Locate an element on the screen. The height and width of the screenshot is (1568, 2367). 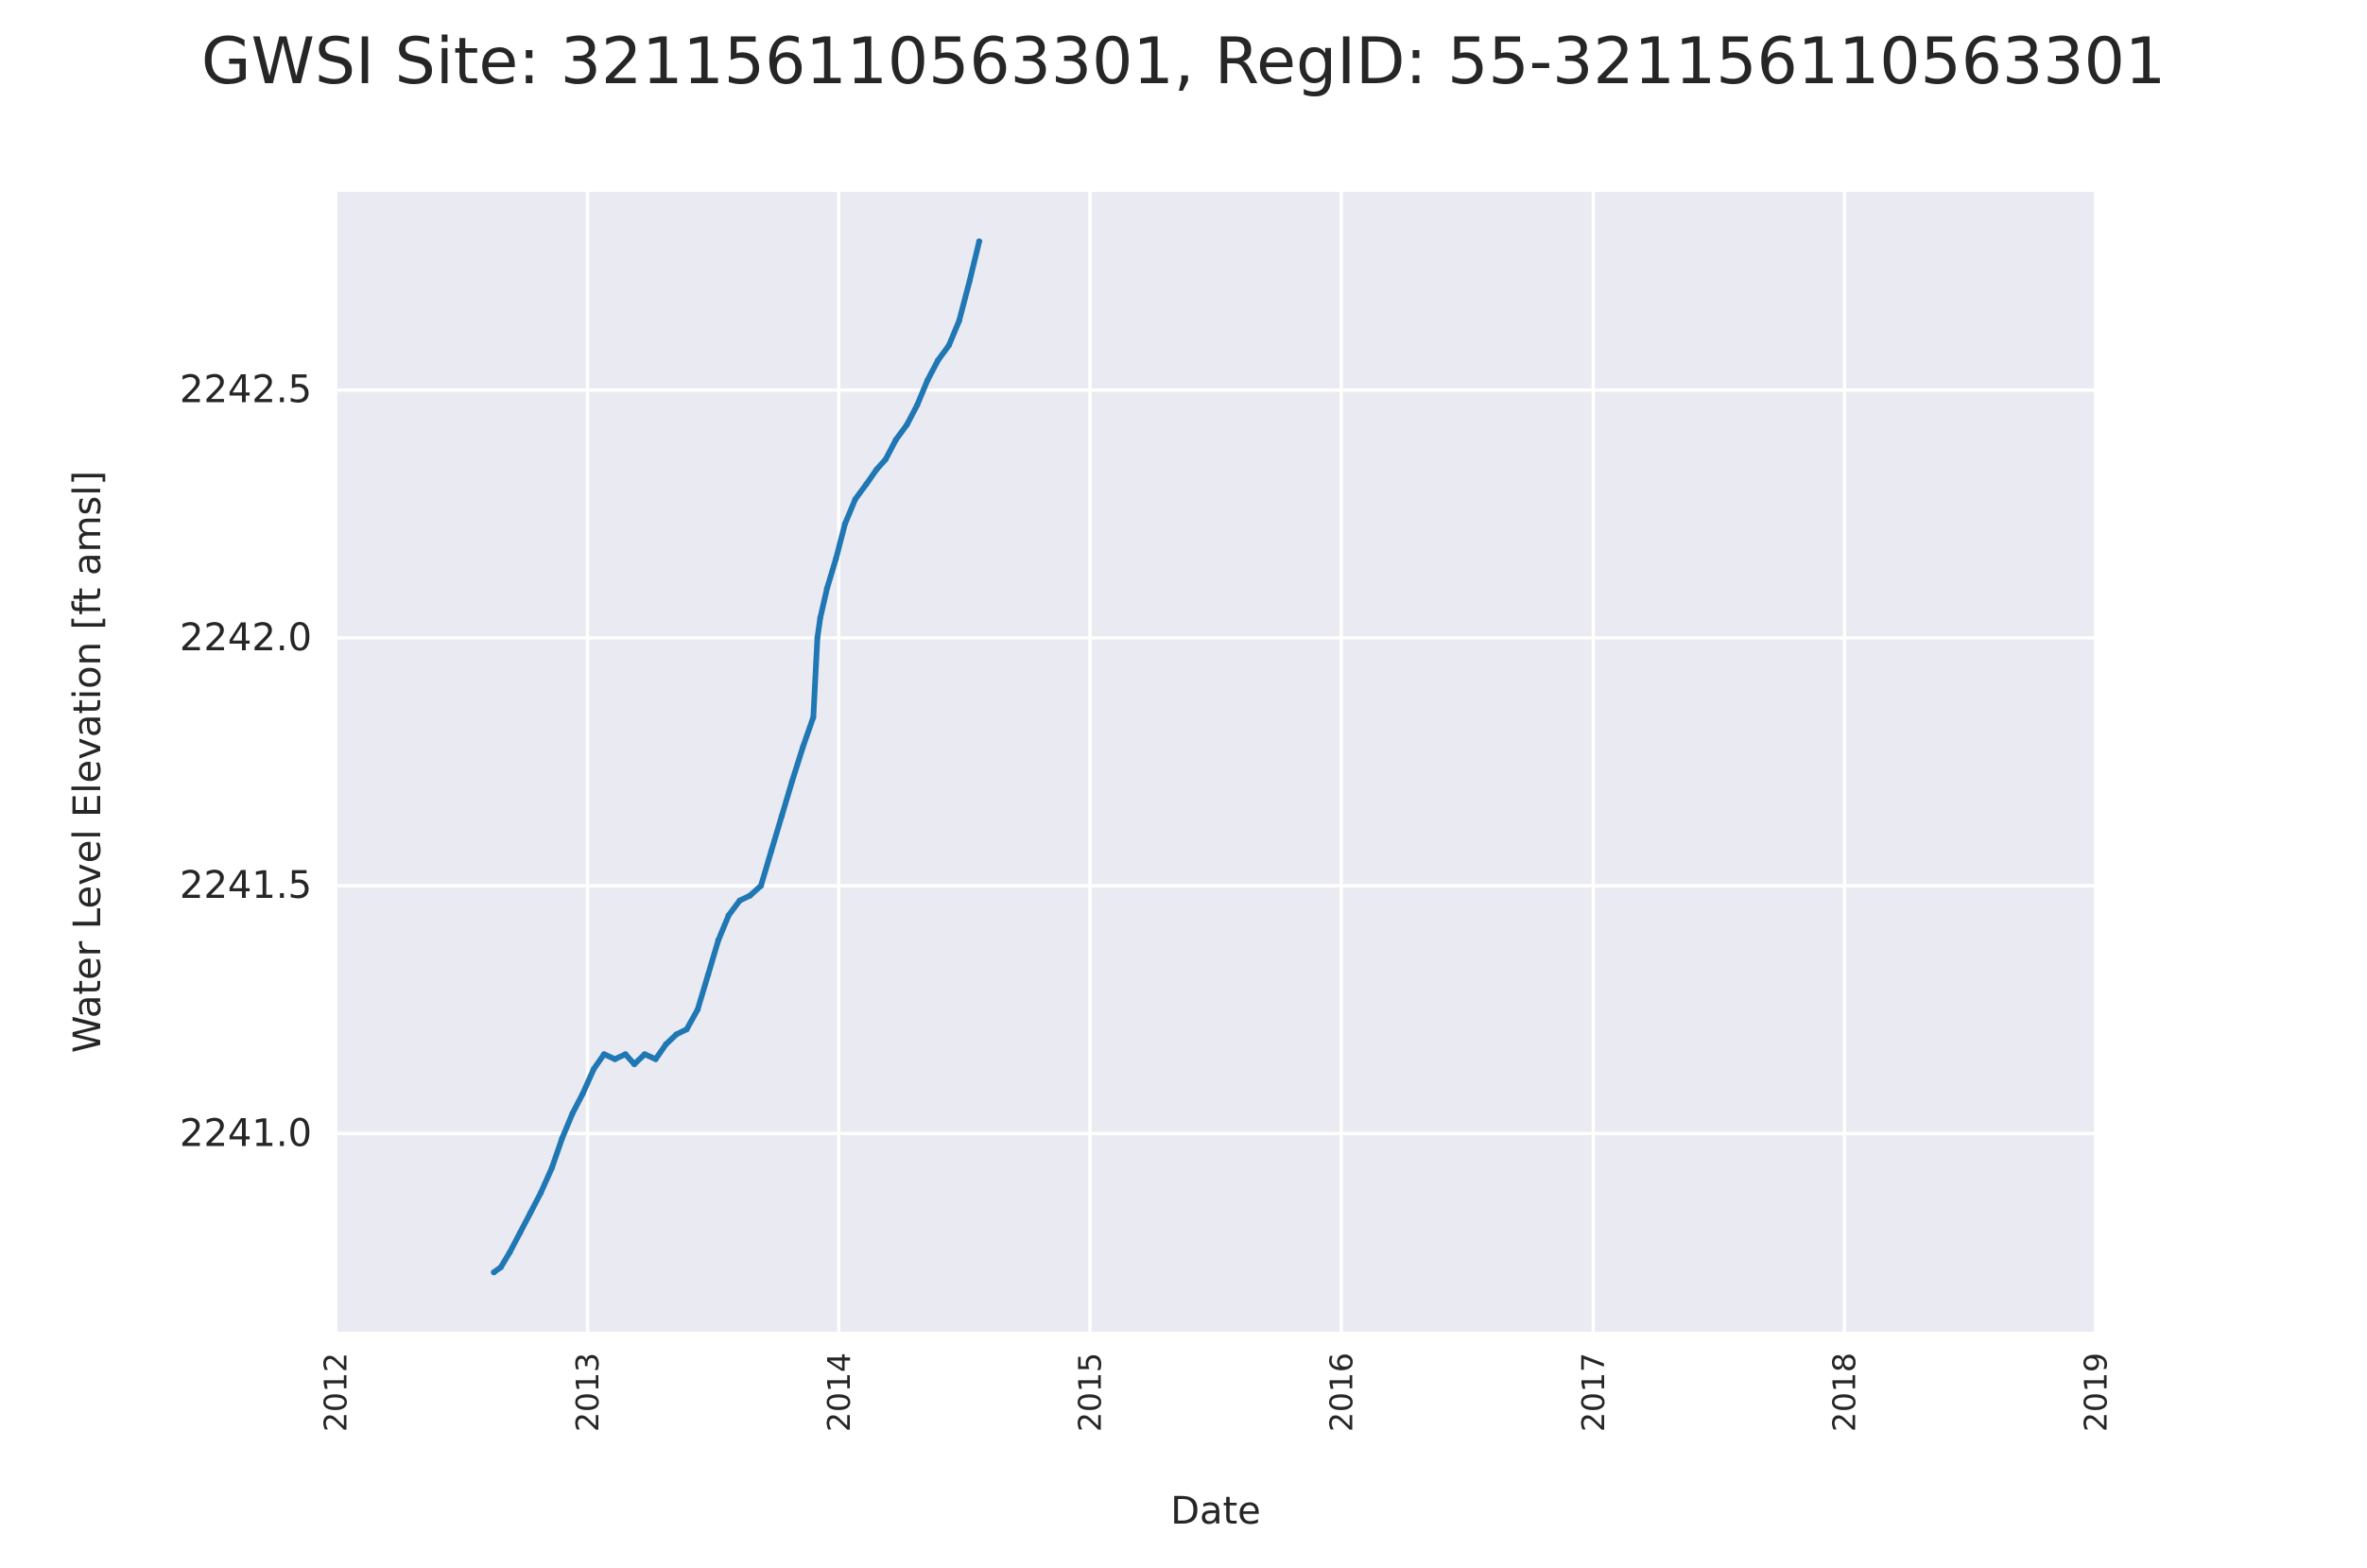
x-tick-label: 2012 is located at coordinates (336, 1392).